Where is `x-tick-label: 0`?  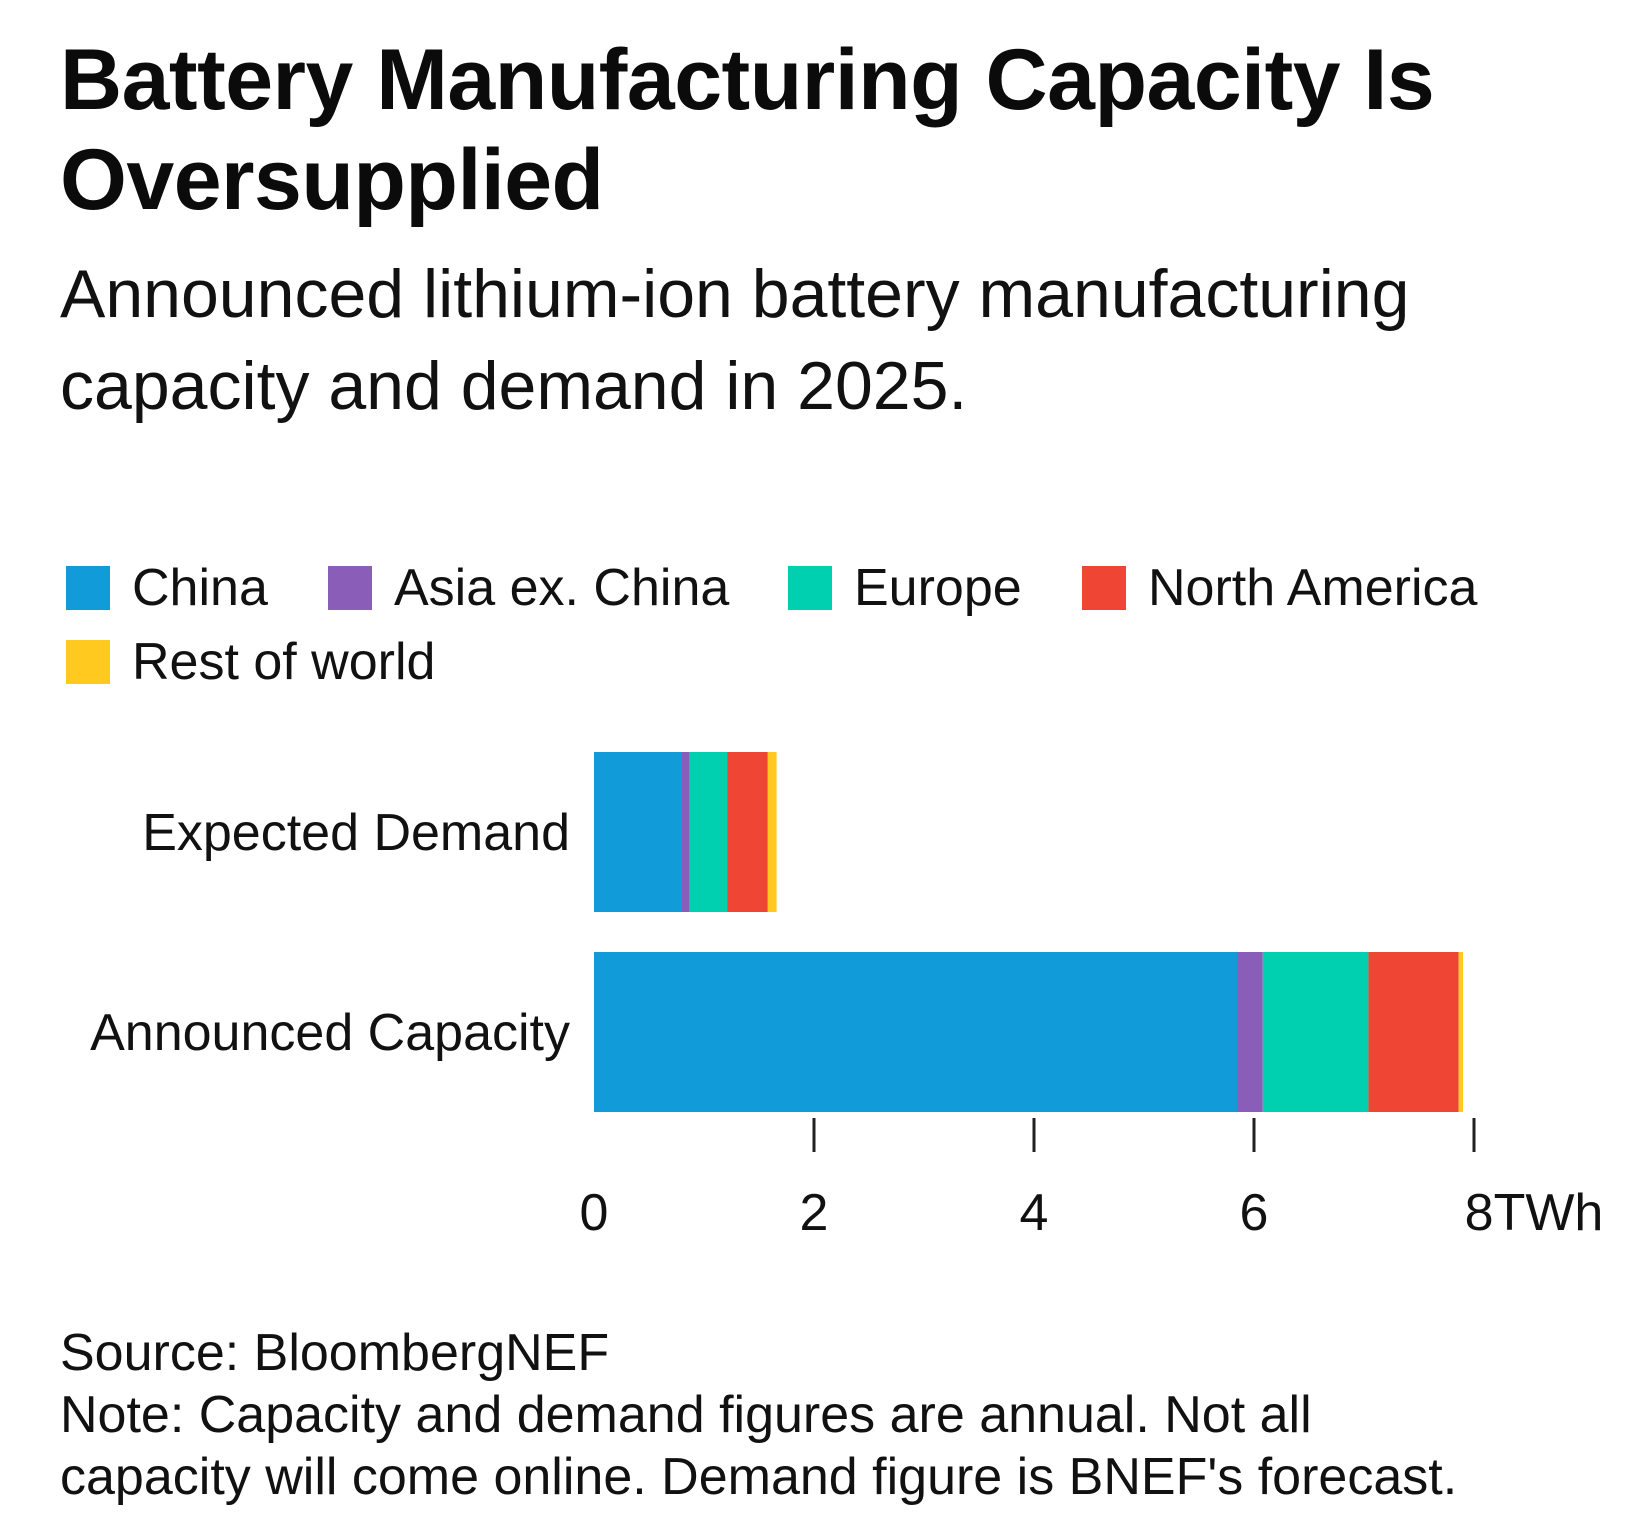
x-tick-label: 0 is located at coordinates (594, 1213).